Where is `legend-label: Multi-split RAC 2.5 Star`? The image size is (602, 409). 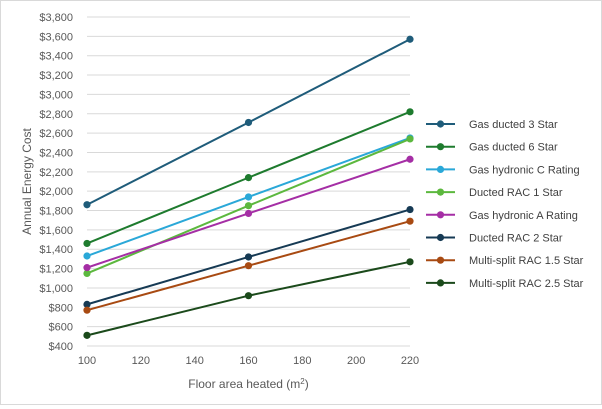
legend-label: Multi-split RAC 2.5 Star is located at coordinates (526, 284).